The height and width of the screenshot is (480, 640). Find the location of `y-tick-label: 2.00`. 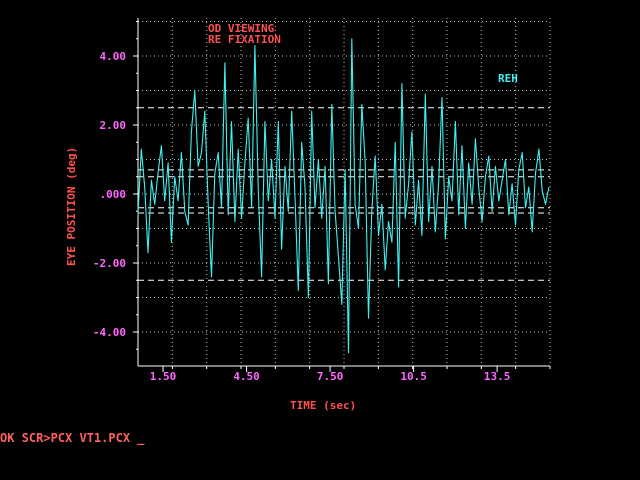

y-tick-label: 2.00 is located at coordinates (113, 125).